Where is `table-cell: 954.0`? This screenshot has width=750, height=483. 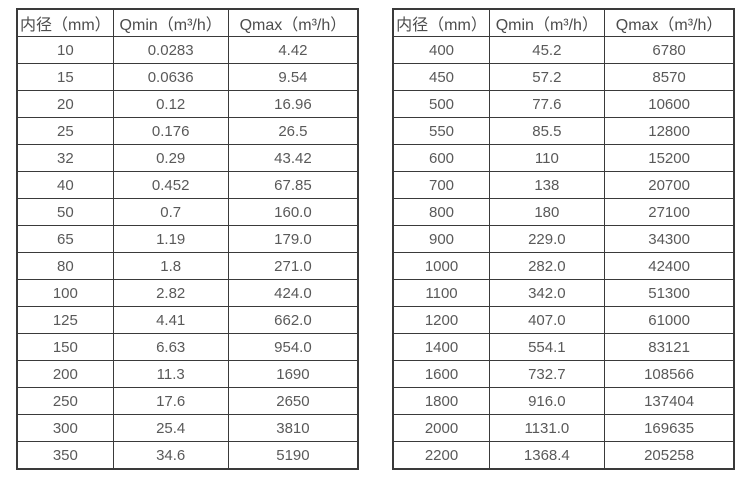 table-cell: 954.0 is located at coordinates (293, 347).